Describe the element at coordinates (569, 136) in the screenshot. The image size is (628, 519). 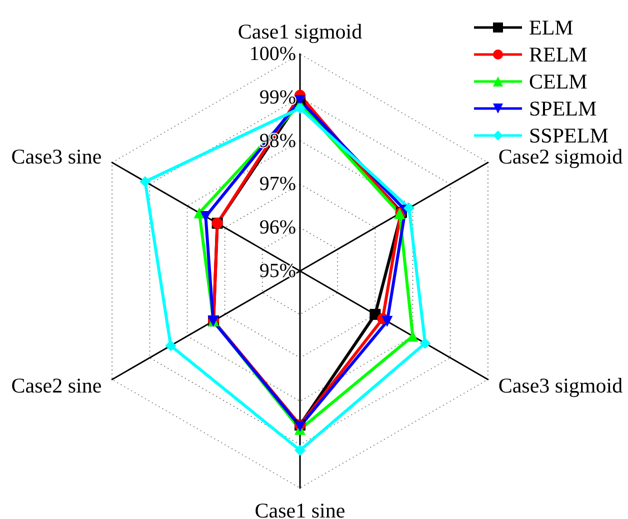
I see `legend-label: SSPELM` at that location.